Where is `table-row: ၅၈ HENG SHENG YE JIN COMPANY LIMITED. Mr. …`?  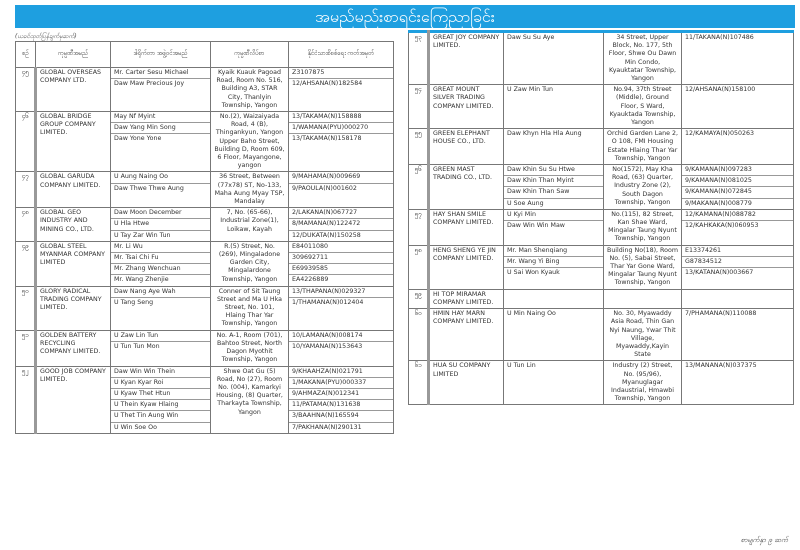
table-row: ၅၈ HENG SHENG YE JIN COMPANY LIMITED. Mr. … is located at coordinates (601, 267).